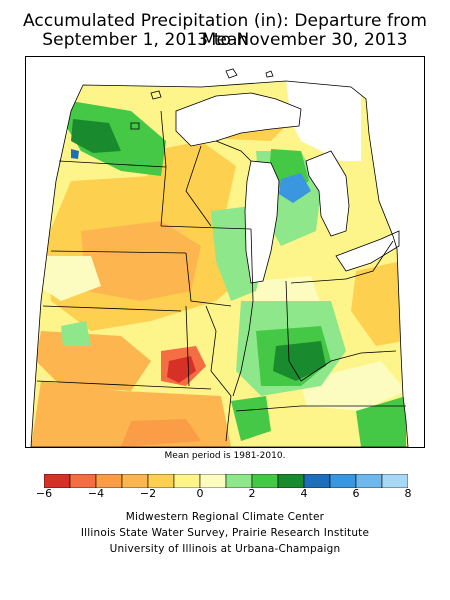 Image resolution: width=450 pixels, height=600 pixels. What do you see at coordinates (377, 303) in the screenshot?
I see `precip-dry-east-ohio` at bounding box center [377, 303].